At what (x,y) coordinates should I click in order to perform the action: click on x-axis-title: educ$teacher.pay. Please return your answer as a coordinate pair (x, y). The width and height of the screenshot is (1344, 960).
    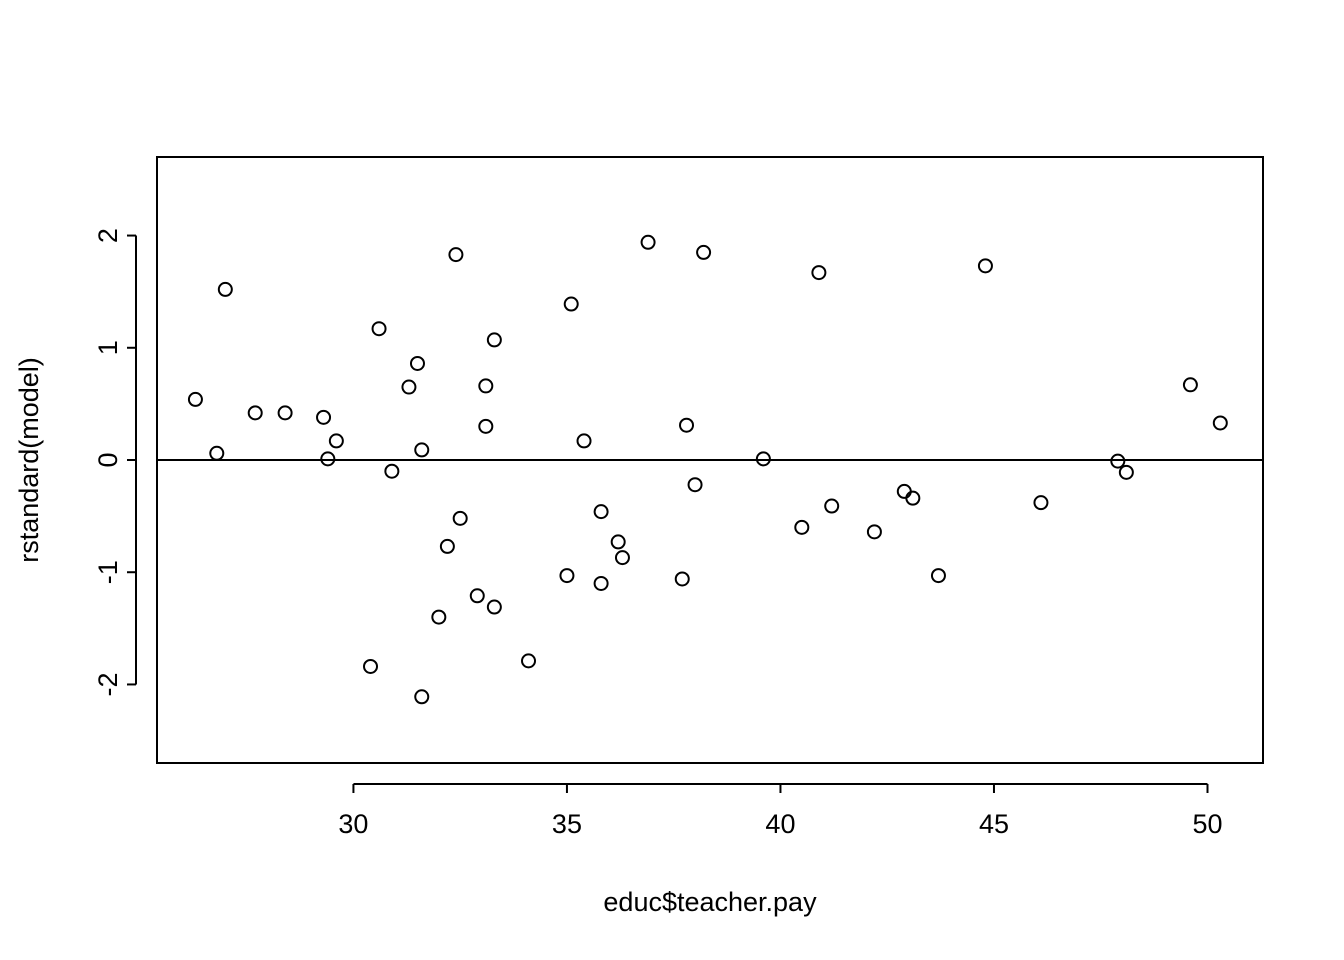
    Looking at the image, I should click on (710, 902).